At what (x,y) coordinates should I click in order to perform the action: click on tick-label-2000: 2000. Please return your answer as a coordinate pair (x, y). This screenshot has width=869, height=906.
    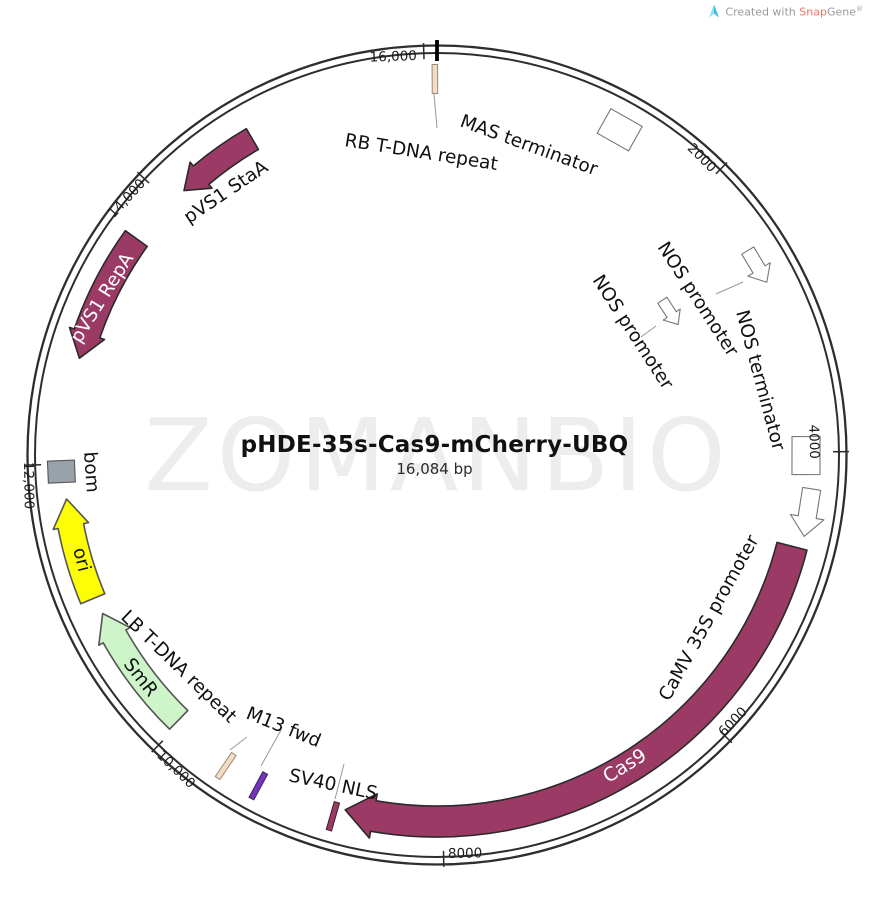
    Looking at the image, I should click on (702, 158).